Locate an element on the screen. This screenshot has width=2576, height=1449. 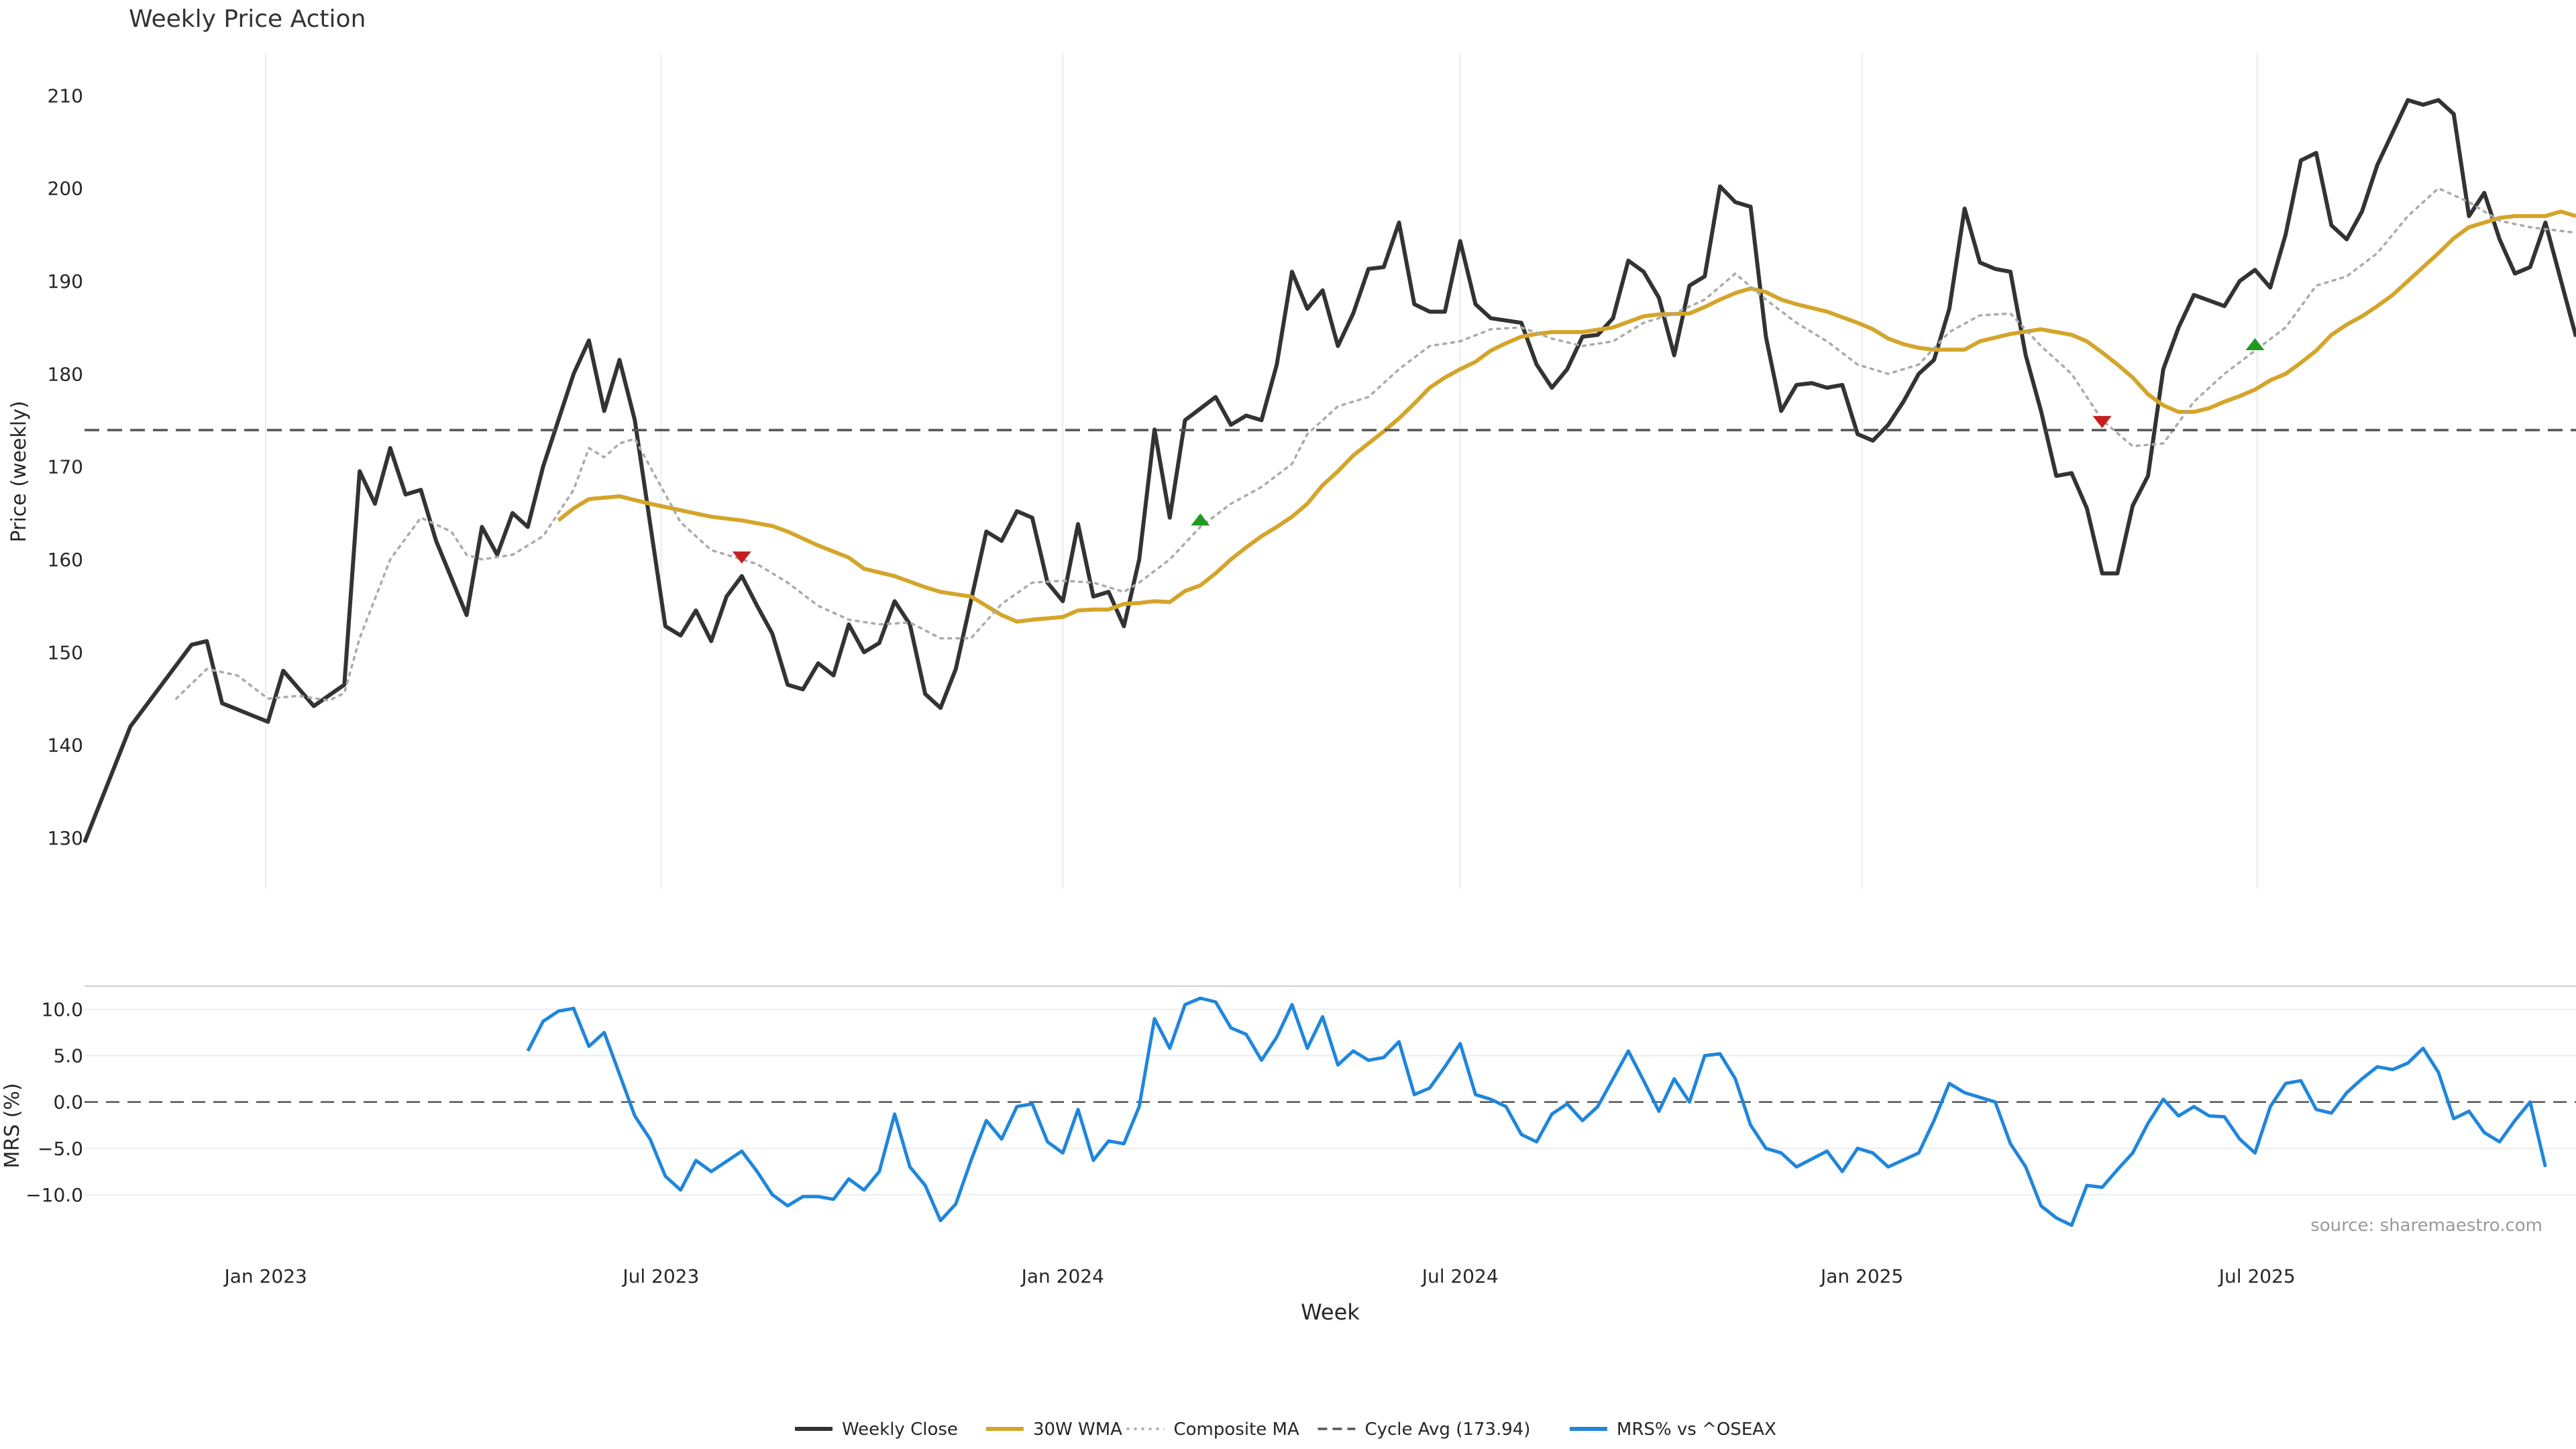
price-axis-label: Price (weekly) is located at coordinates (19, 471).